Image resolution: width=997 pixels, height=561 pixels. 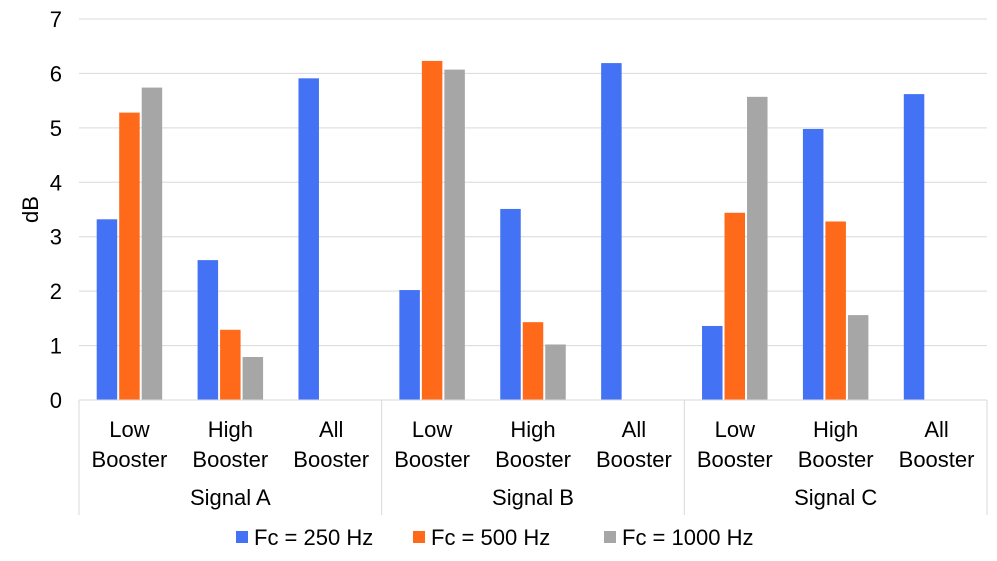 I want to click on y-tick-label: 7, so click(x=56, y=19).